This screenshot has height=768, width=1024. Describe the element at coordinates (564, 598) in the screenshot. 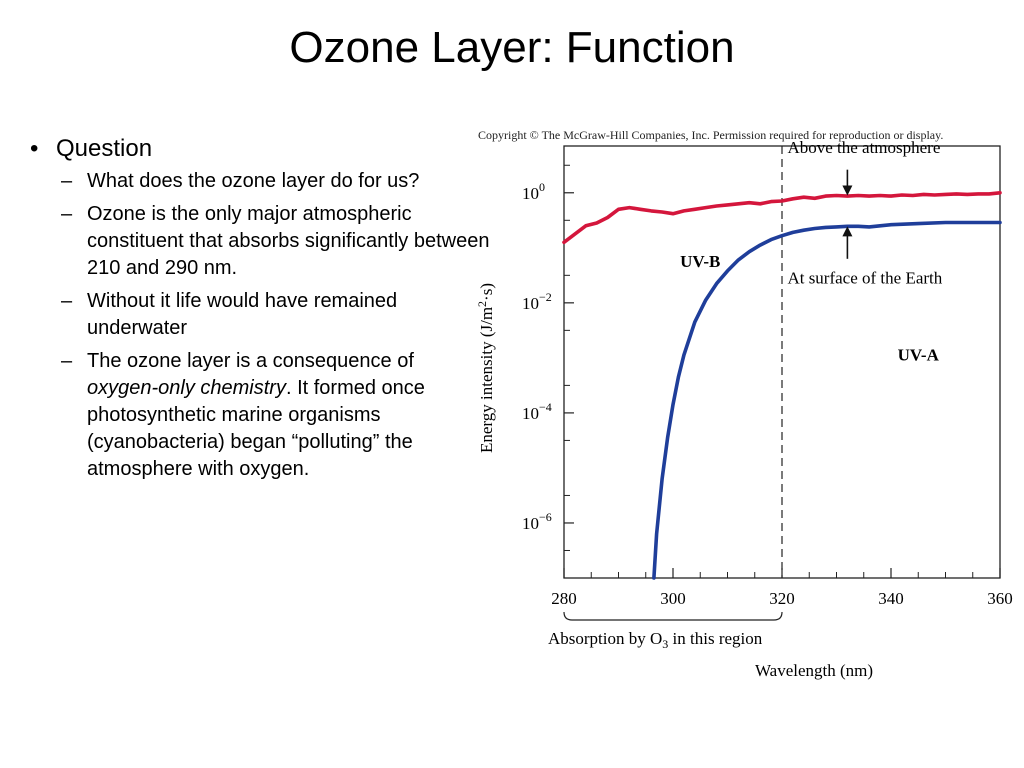

I see `x-tick-label: 280` at that location.